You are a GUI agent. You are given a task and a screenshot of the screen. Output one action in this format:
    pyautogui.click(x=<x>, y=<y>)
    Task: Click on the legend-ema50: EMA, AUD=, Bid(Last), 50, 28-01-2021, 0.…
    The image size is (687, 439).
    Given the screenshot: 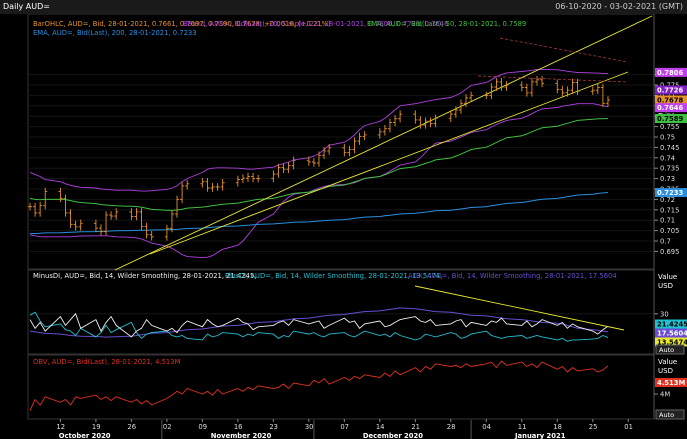 What is the action you would take?
    pyautogui.click(x=446, y=24)
    